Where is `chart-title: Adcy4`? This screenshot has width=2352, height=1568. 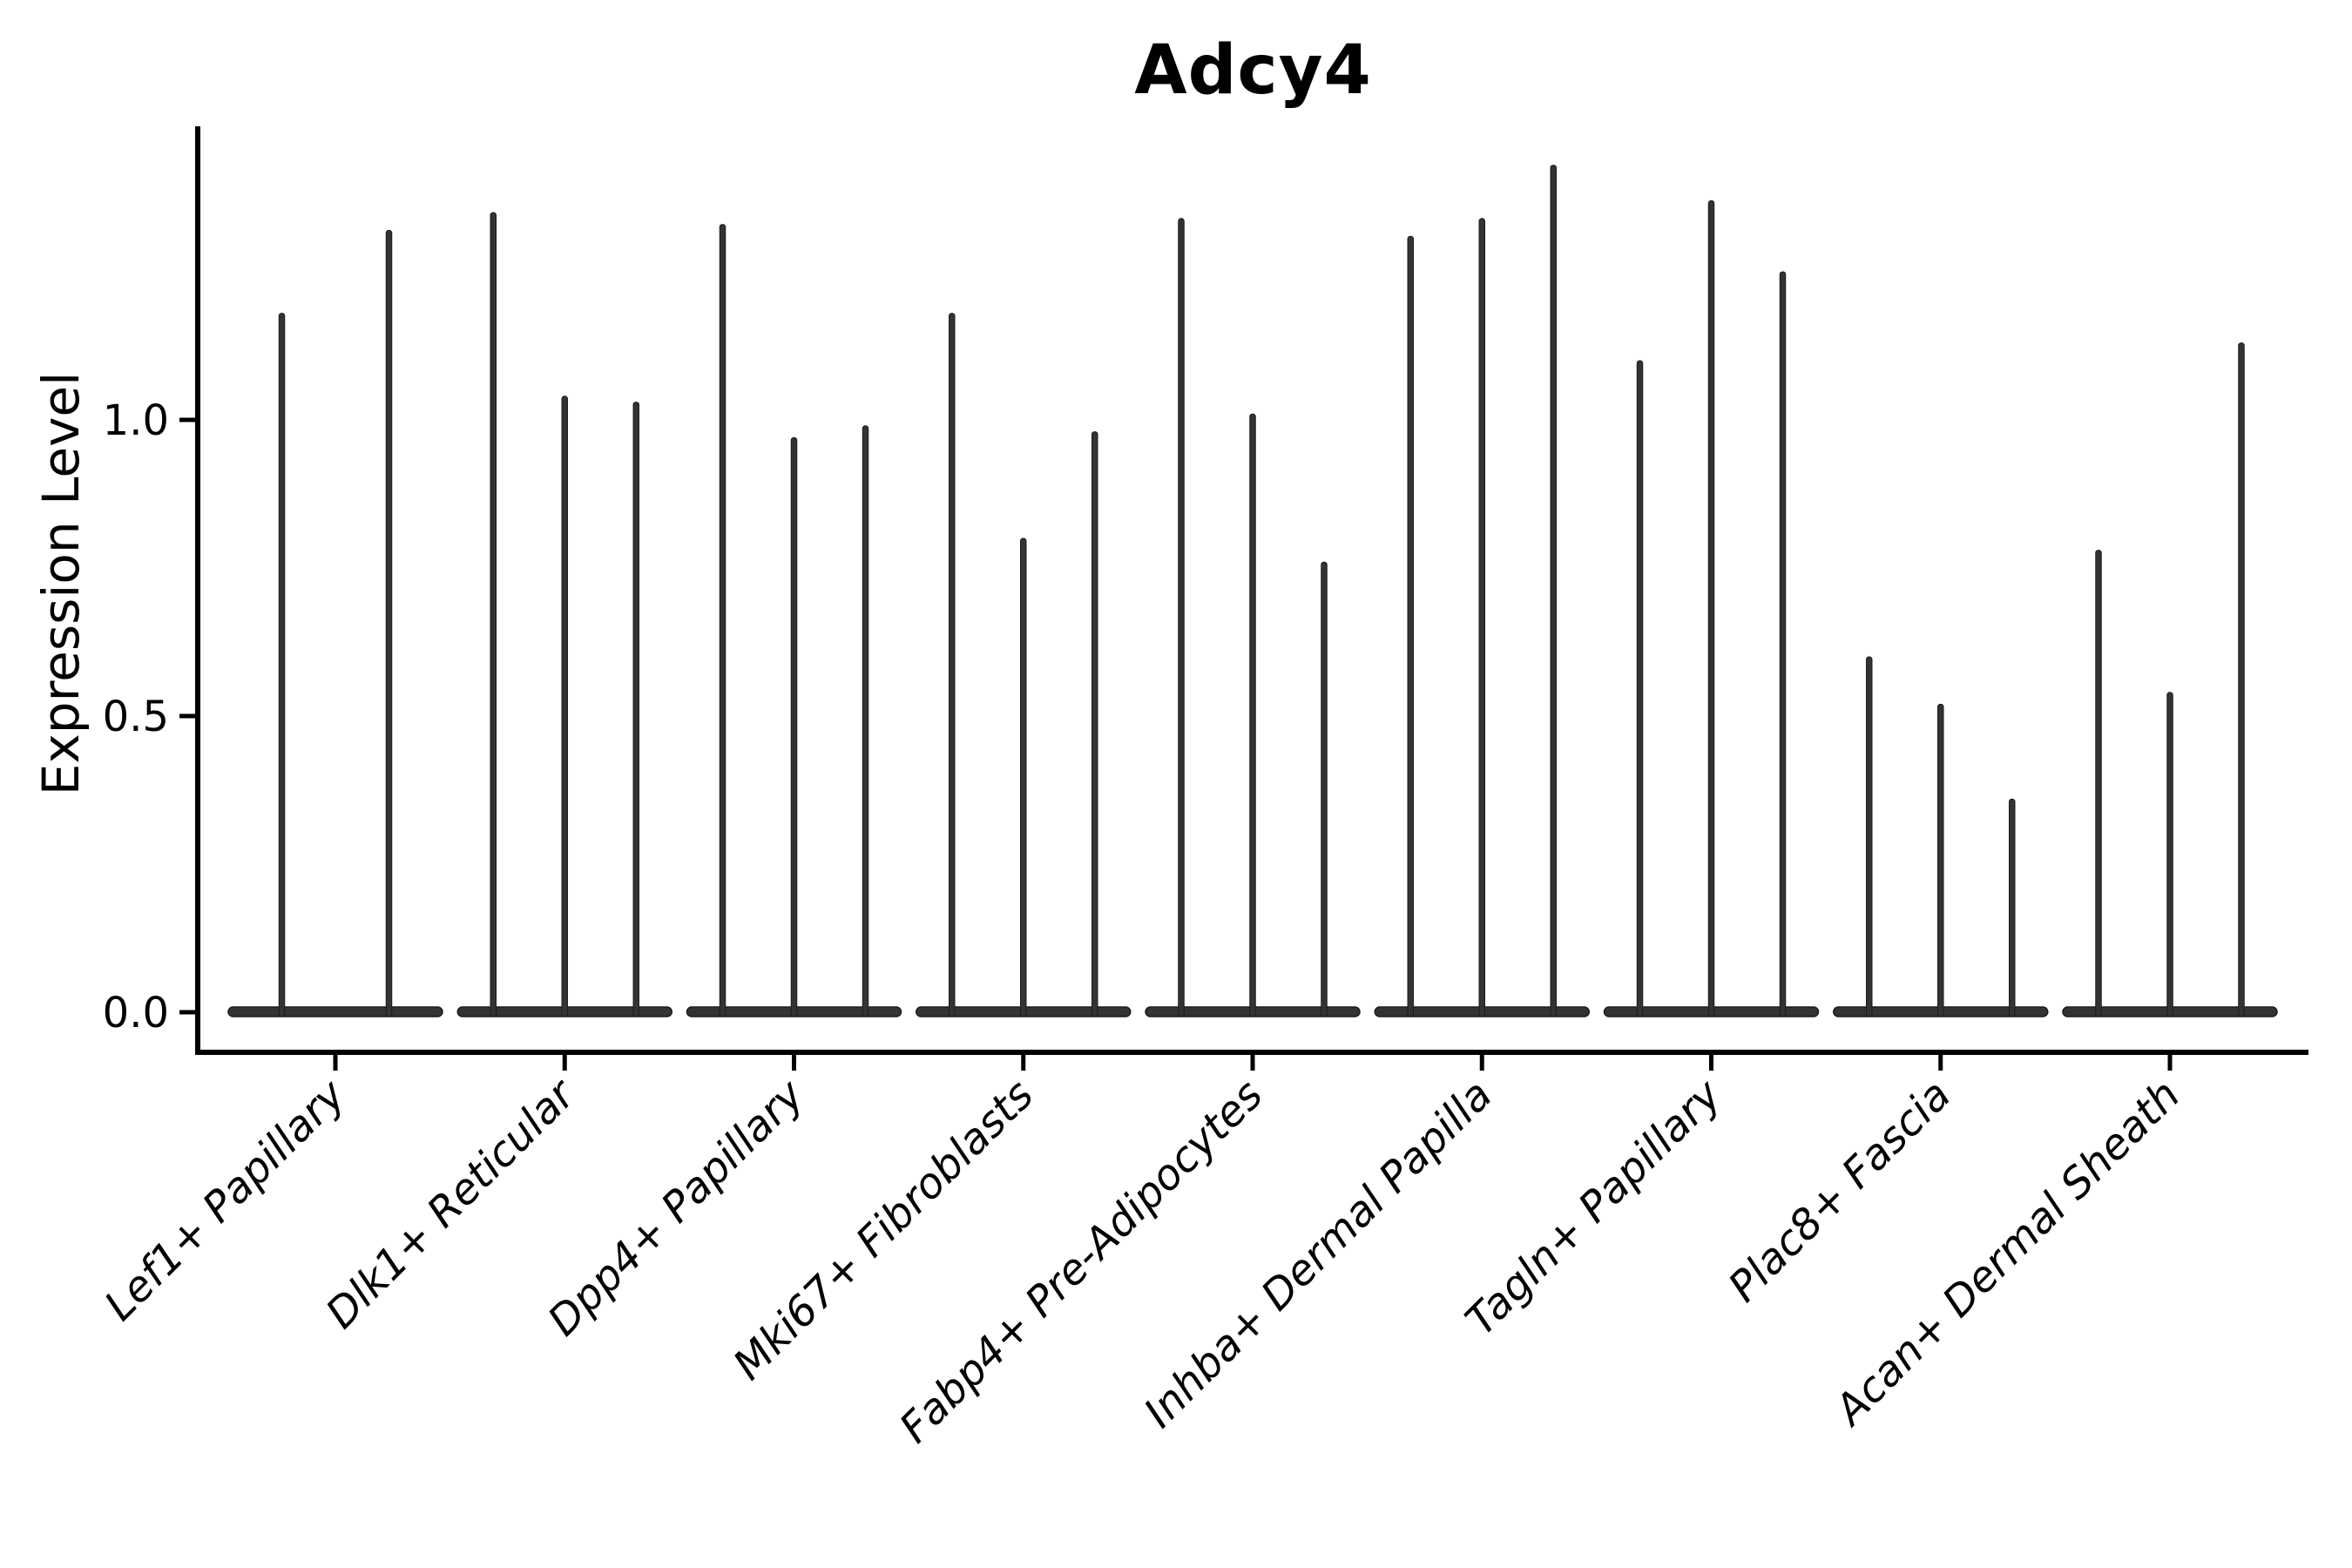
chart-title: Adcy4 is located at coordinates (1253, 70).